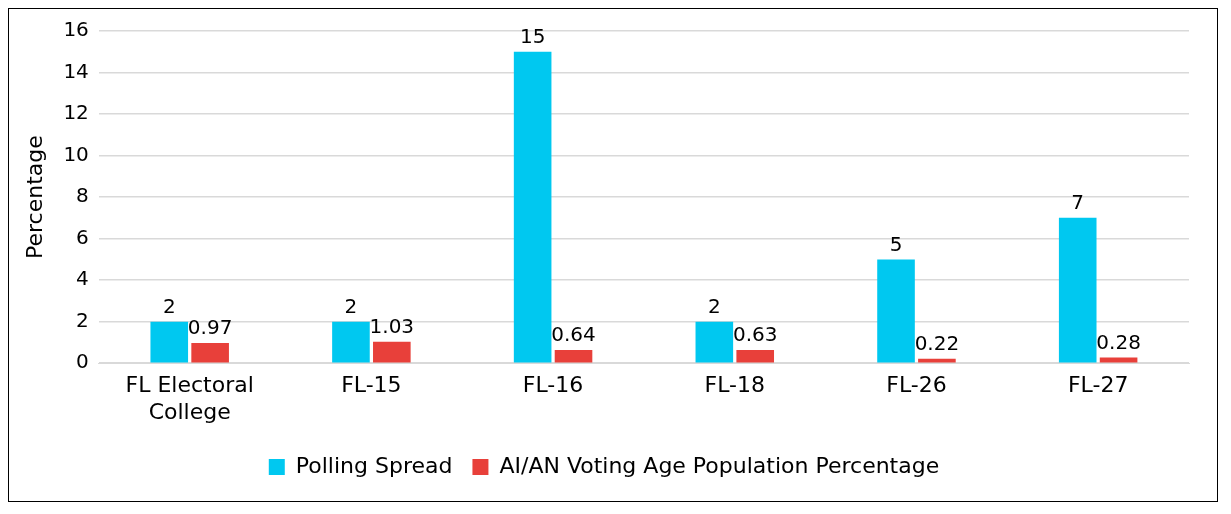  What do you see at coordinates (573, 334) in the screenshot?
I see `data-label: 0.64` at bounding box center [573, 334].